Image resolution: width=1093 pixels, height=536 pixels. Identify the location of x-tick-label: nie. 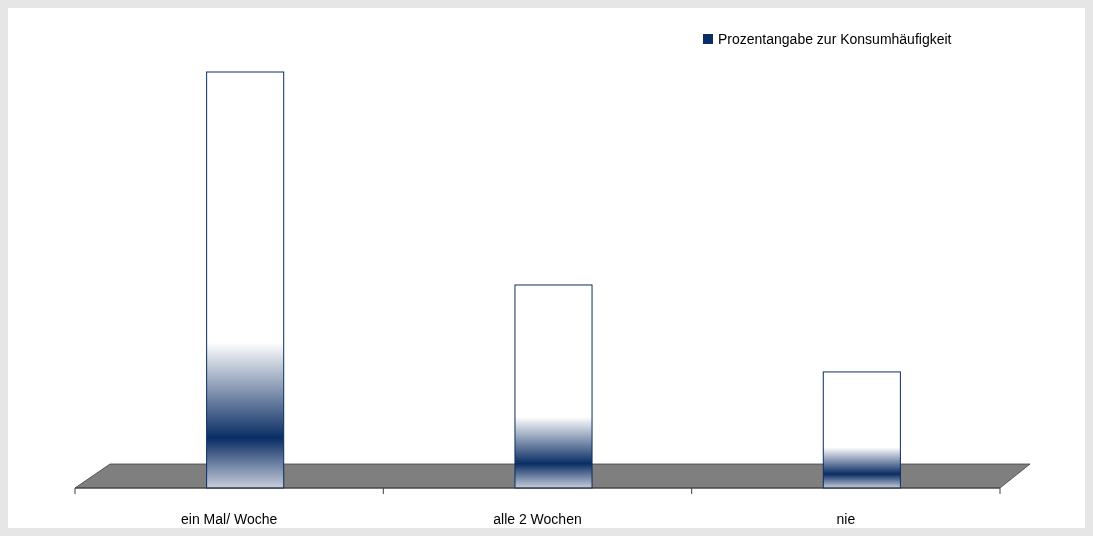
(846, 519).